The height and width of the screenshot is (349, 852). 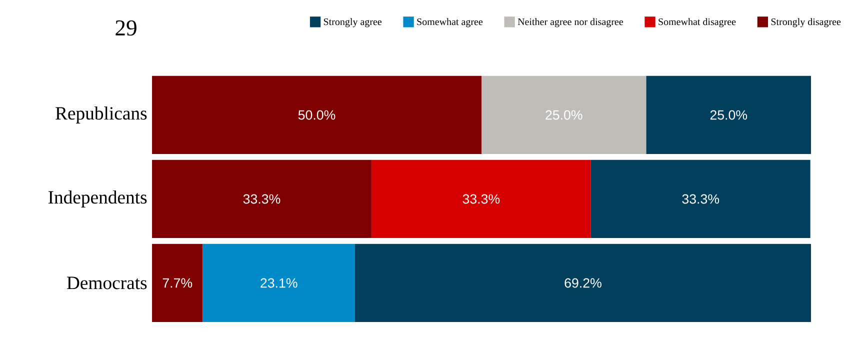 I want to click on data-label: 69.2%, so click(x=583, y=283).